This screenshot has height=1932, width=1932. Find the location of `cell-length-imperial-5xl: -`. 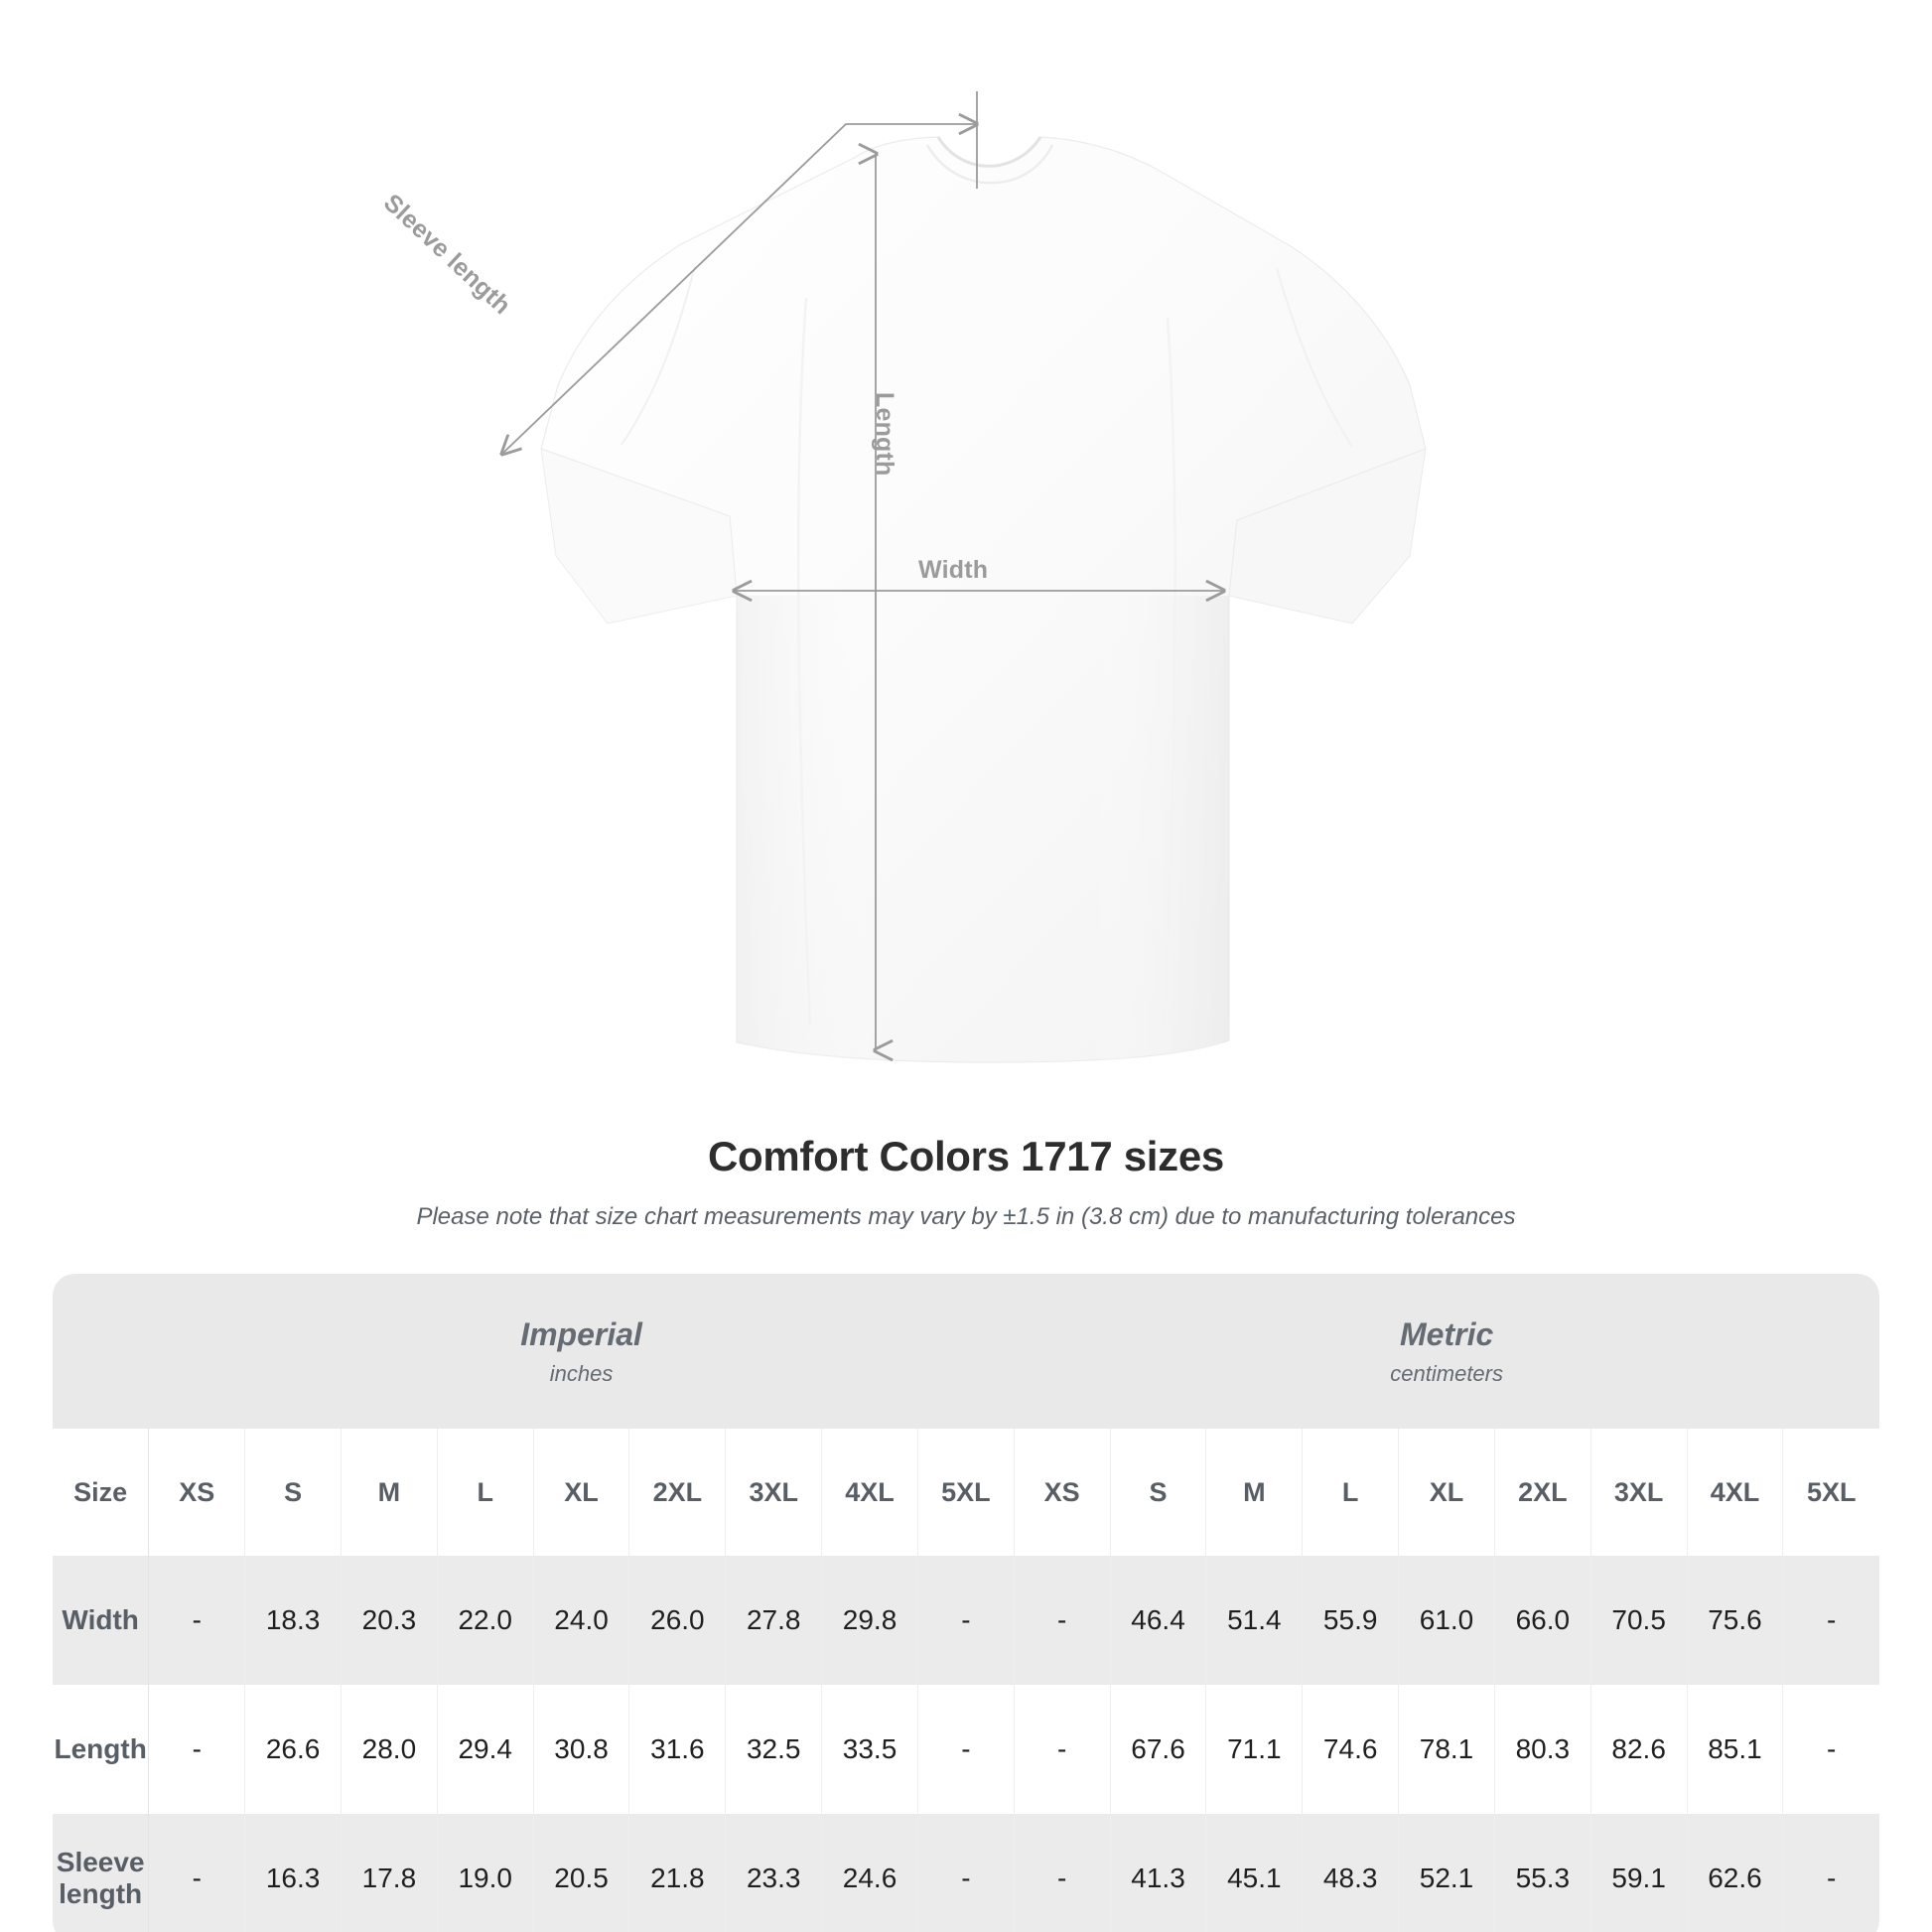

cell-length-imperial-5xl: - is located at coordinates (966, 1749).